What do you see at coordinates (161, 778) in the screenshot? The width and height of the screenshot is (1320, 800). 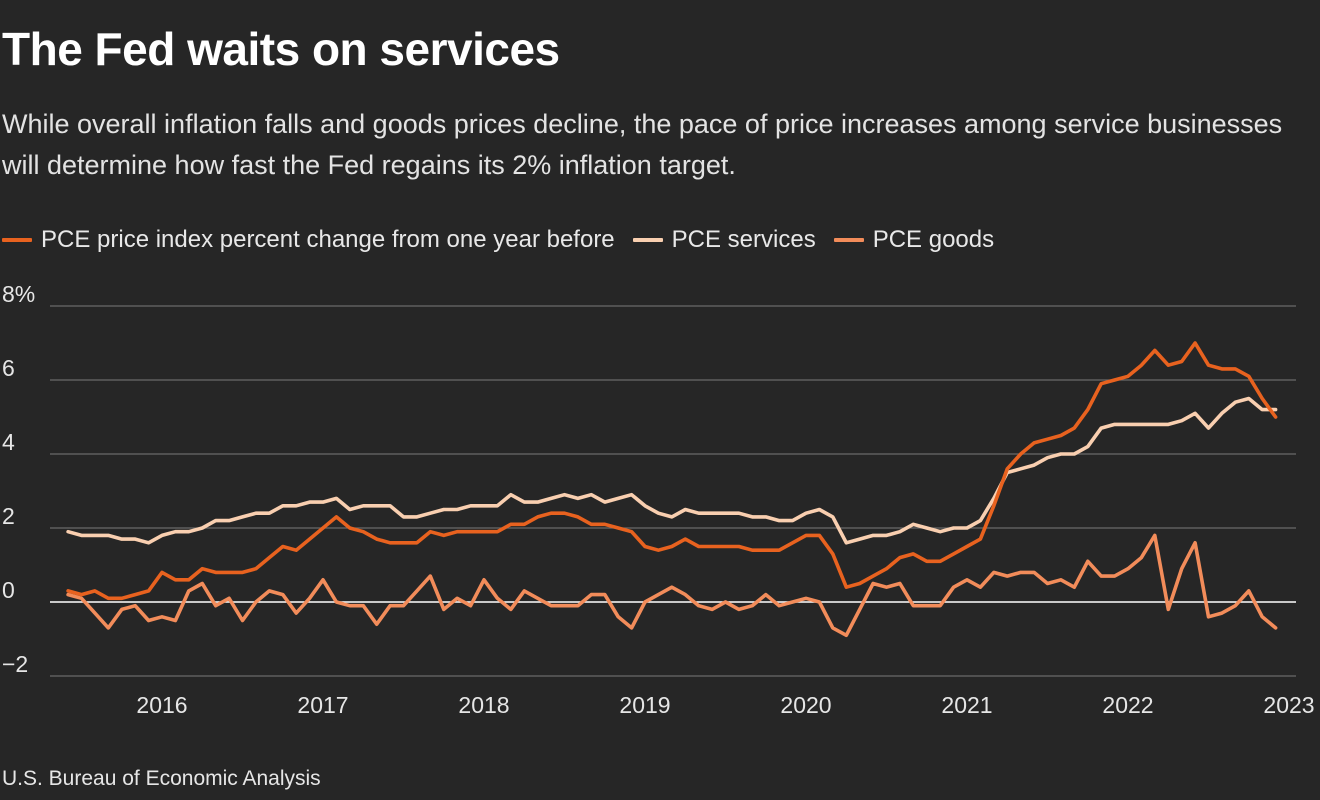 I see `source-note: U.S. Bureau of Economic Analysis` at bounding box center [161, 778].